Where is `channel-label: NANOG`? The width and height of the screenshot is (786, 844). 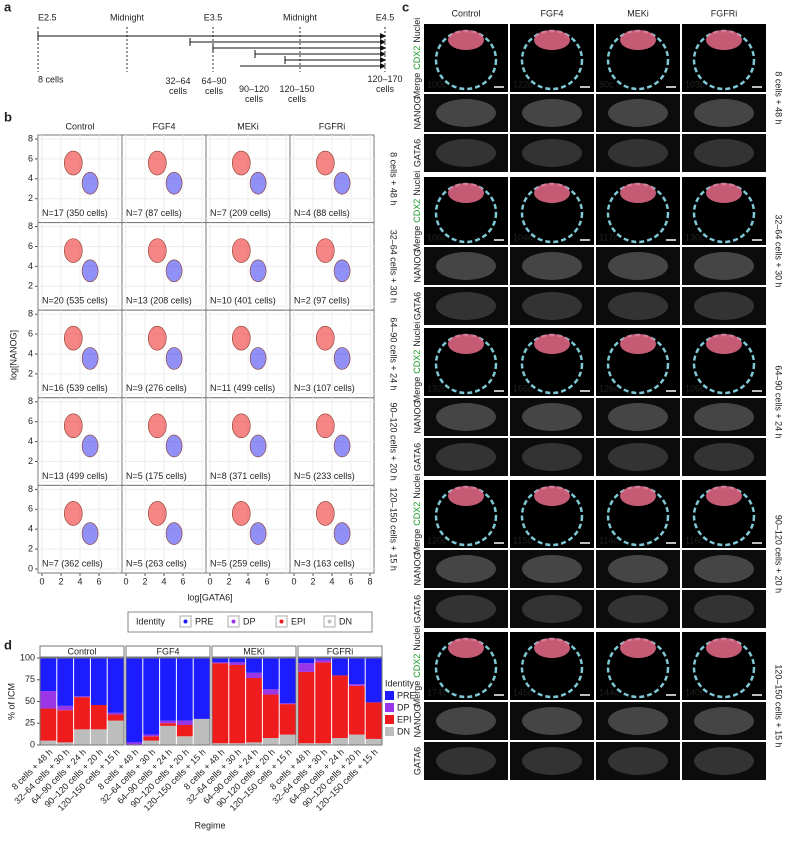 channel-label: NANOG is located at coordinates (417, 112).